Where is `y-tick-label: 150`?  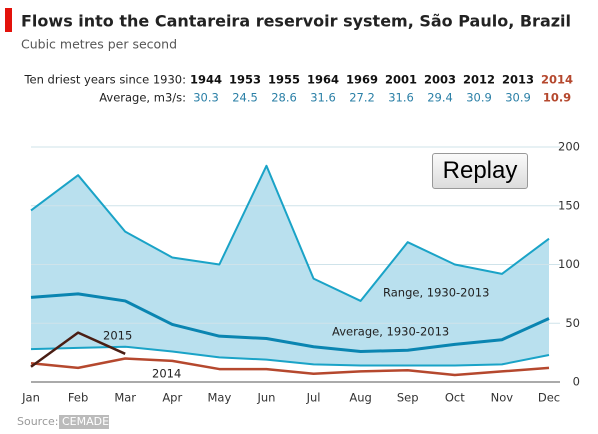 y-tick-label: 150 is located at coordinates (569, 205).